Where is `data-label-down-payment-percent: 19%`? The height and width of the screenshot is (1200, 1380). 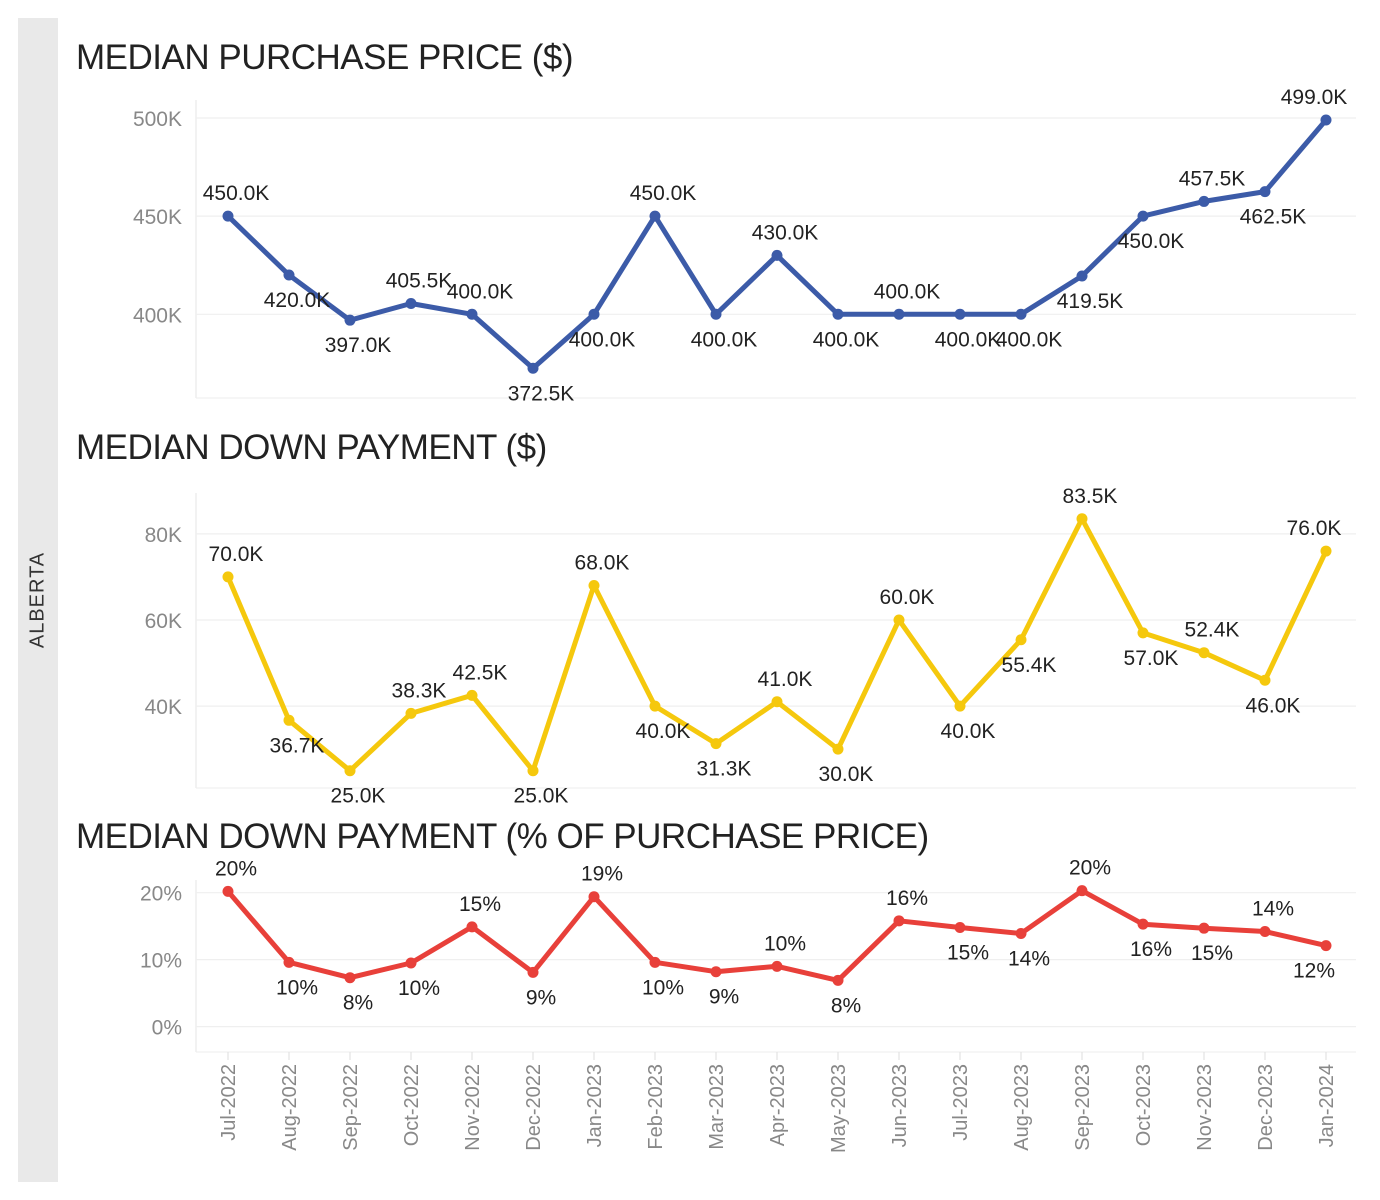
data-label-down-payment-percent: 19% is located at coordinates (602, 874).